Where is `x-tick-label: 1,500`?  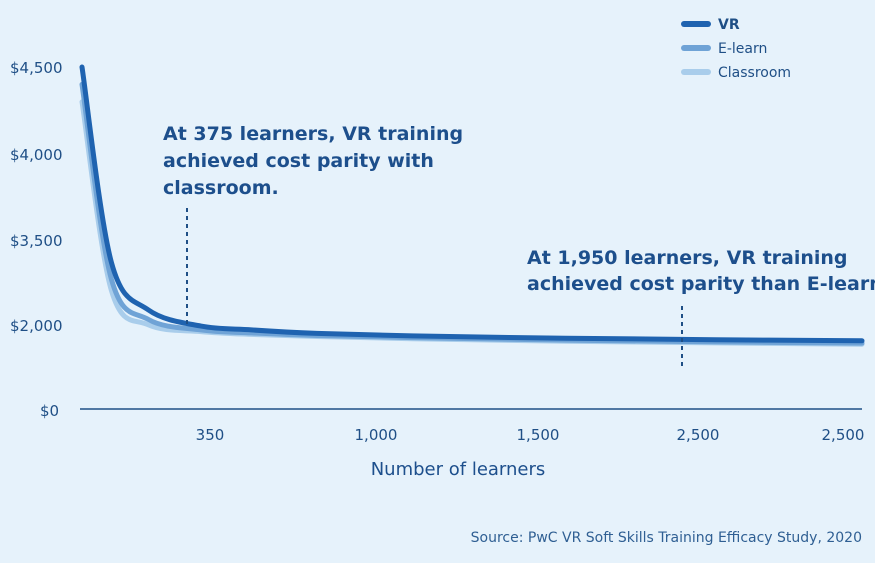
x-tick-label: 1,500 is located at coordinates (538, 435).